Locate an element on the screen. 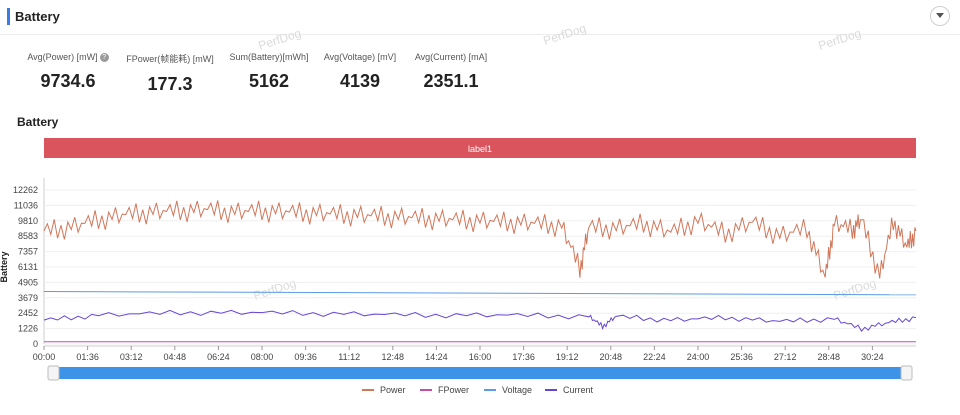 This screenshot has width=960, height=415. x-tick-label: 25:36 is located at coordinates (741, 357).